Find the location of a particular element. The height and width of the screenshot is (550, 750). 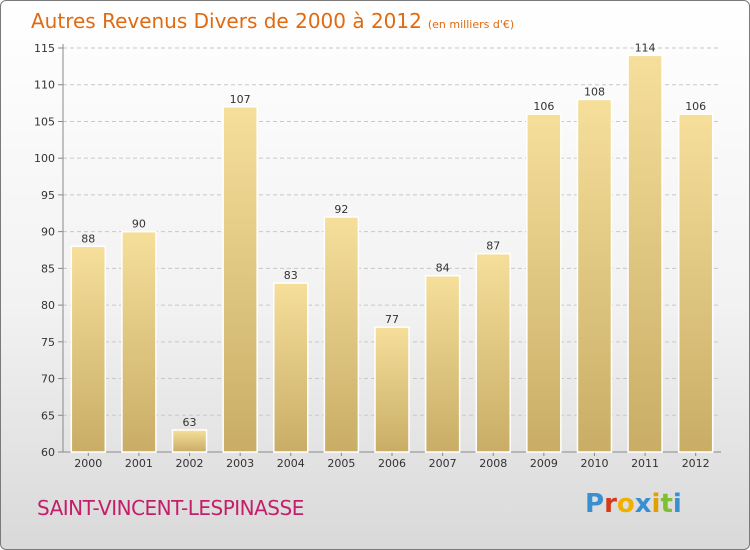

y-tick-label: 80 is located at coordinates (48, 305).